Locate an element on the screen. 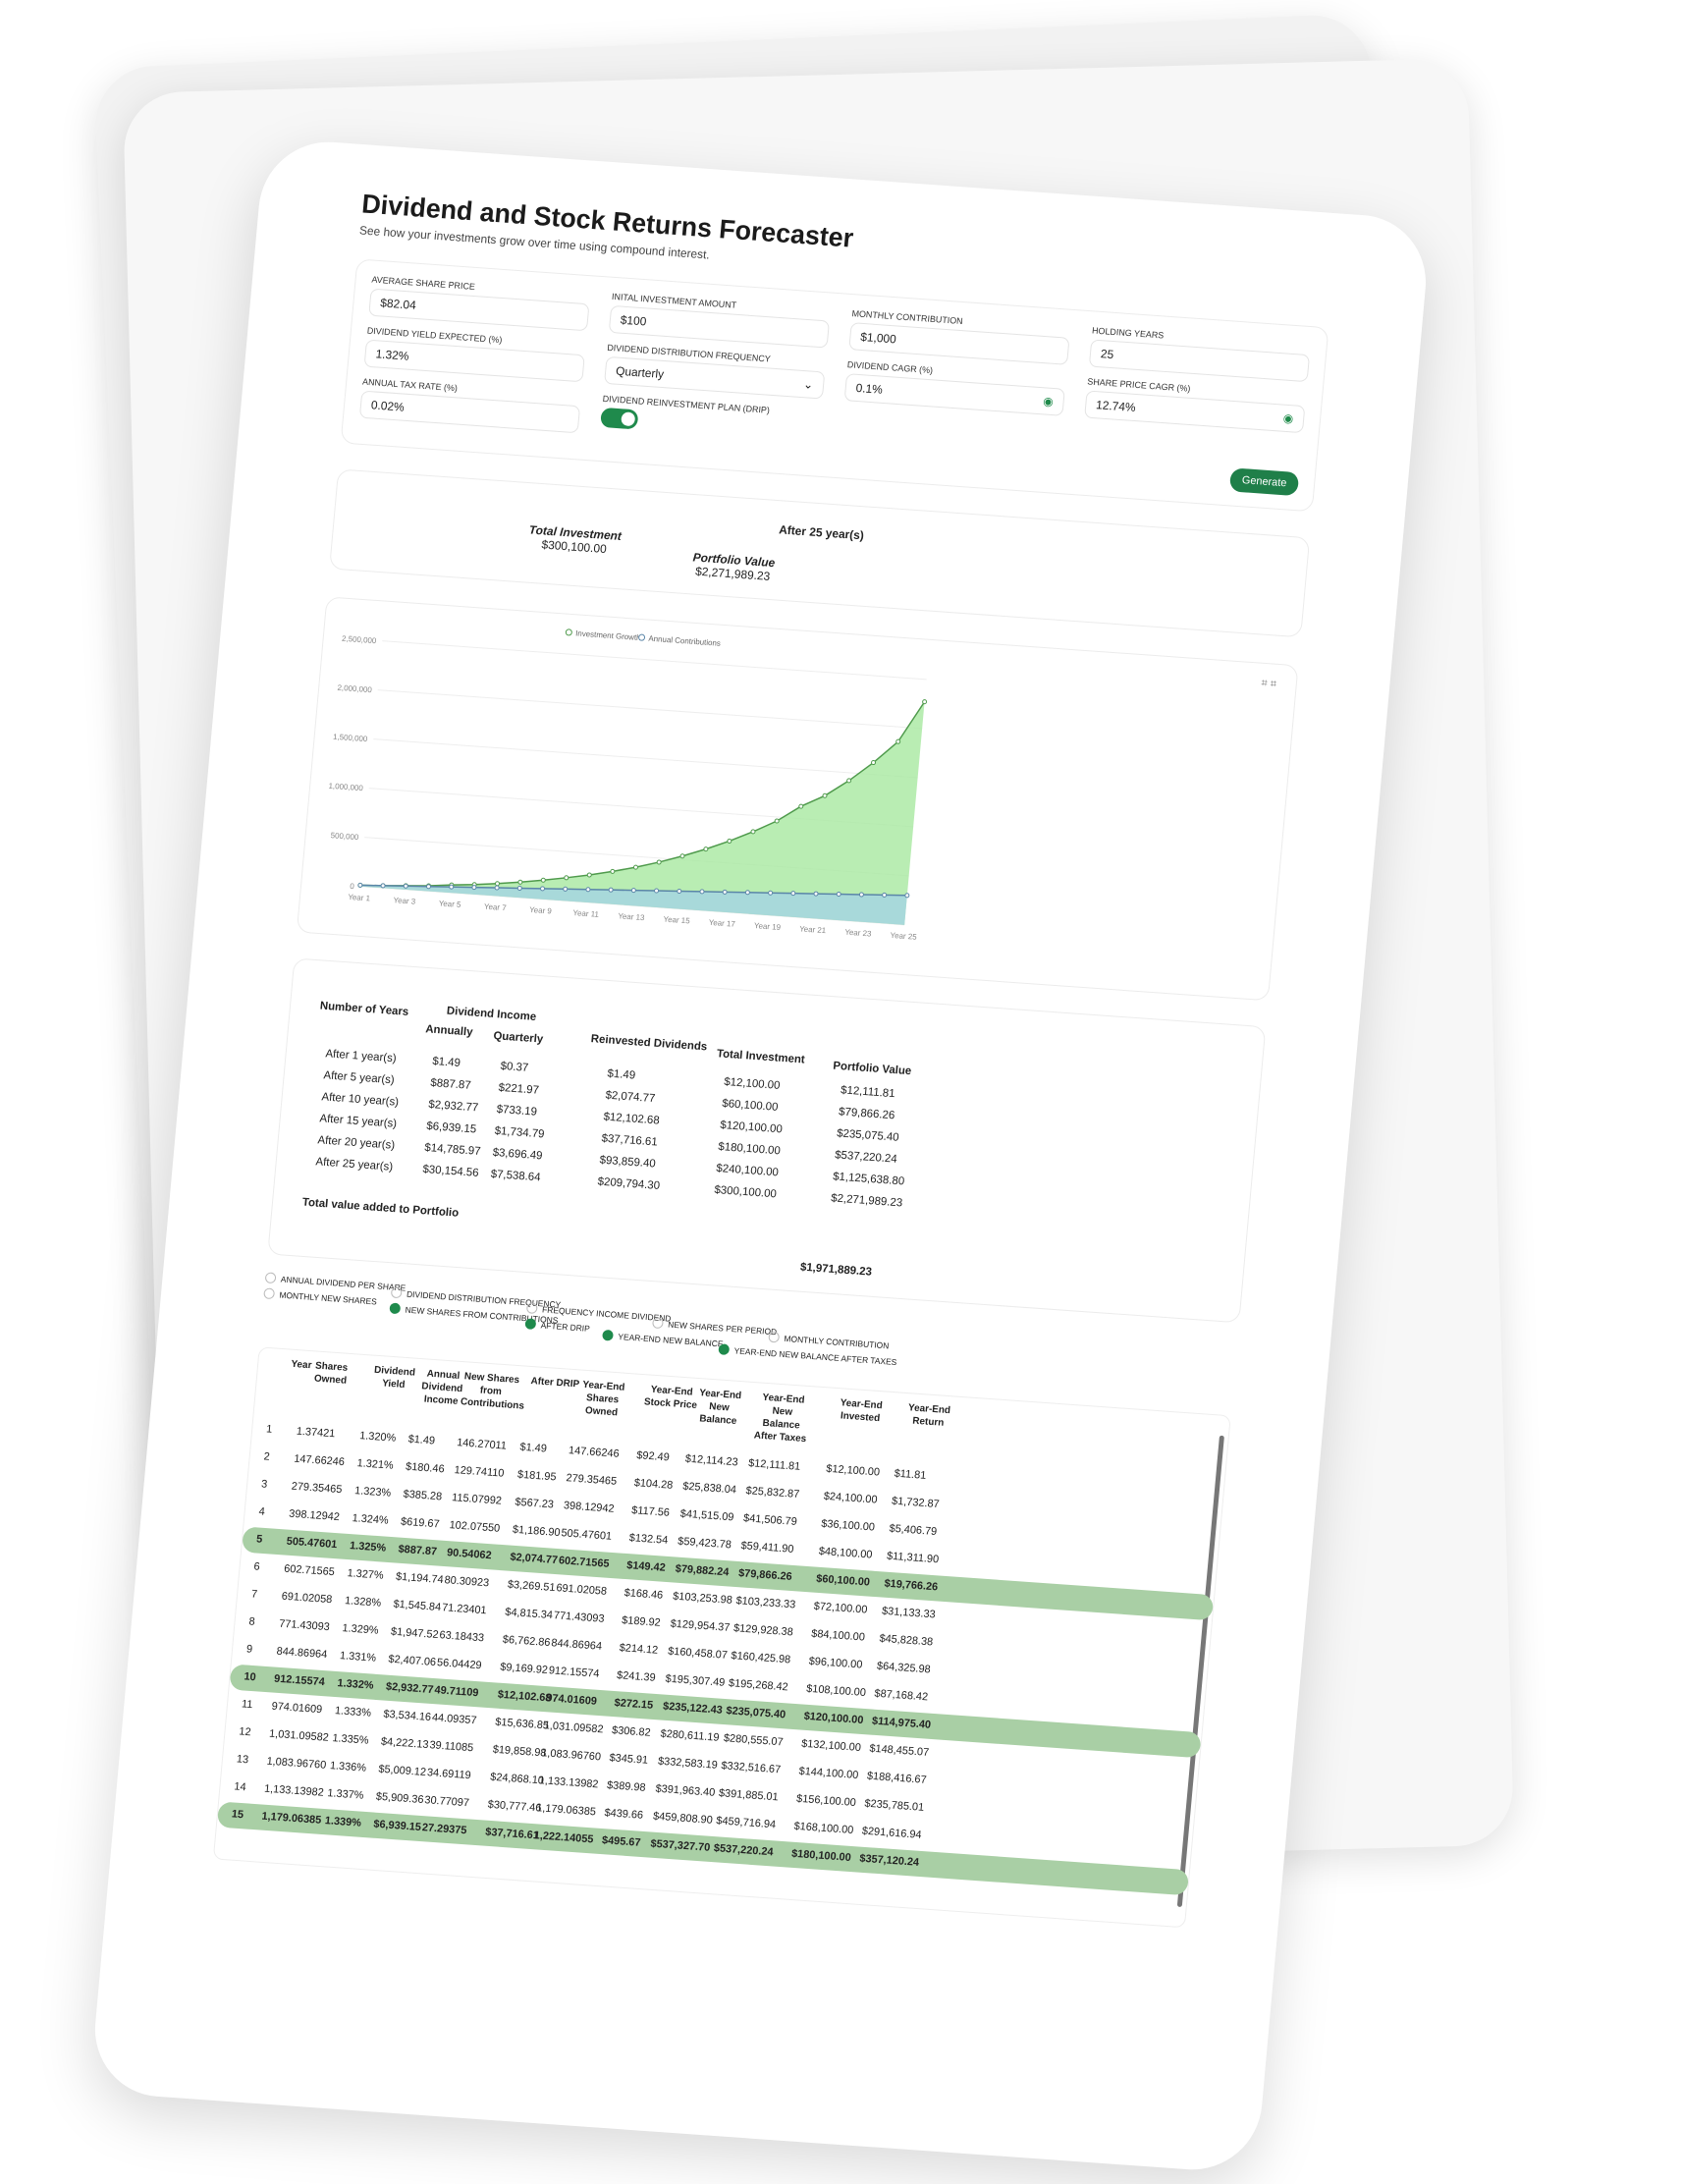 This screenshot has width=1681, height=2184. column-toggle: Year-End New Balance is located at coordinates (663, 1339).